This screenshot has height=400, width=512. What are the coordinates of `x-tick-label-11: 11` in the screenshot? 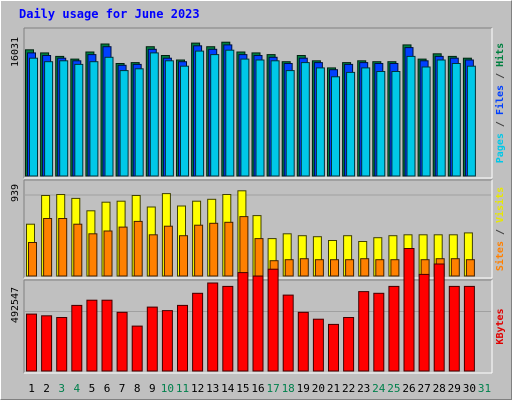 It's located at (182, 388).